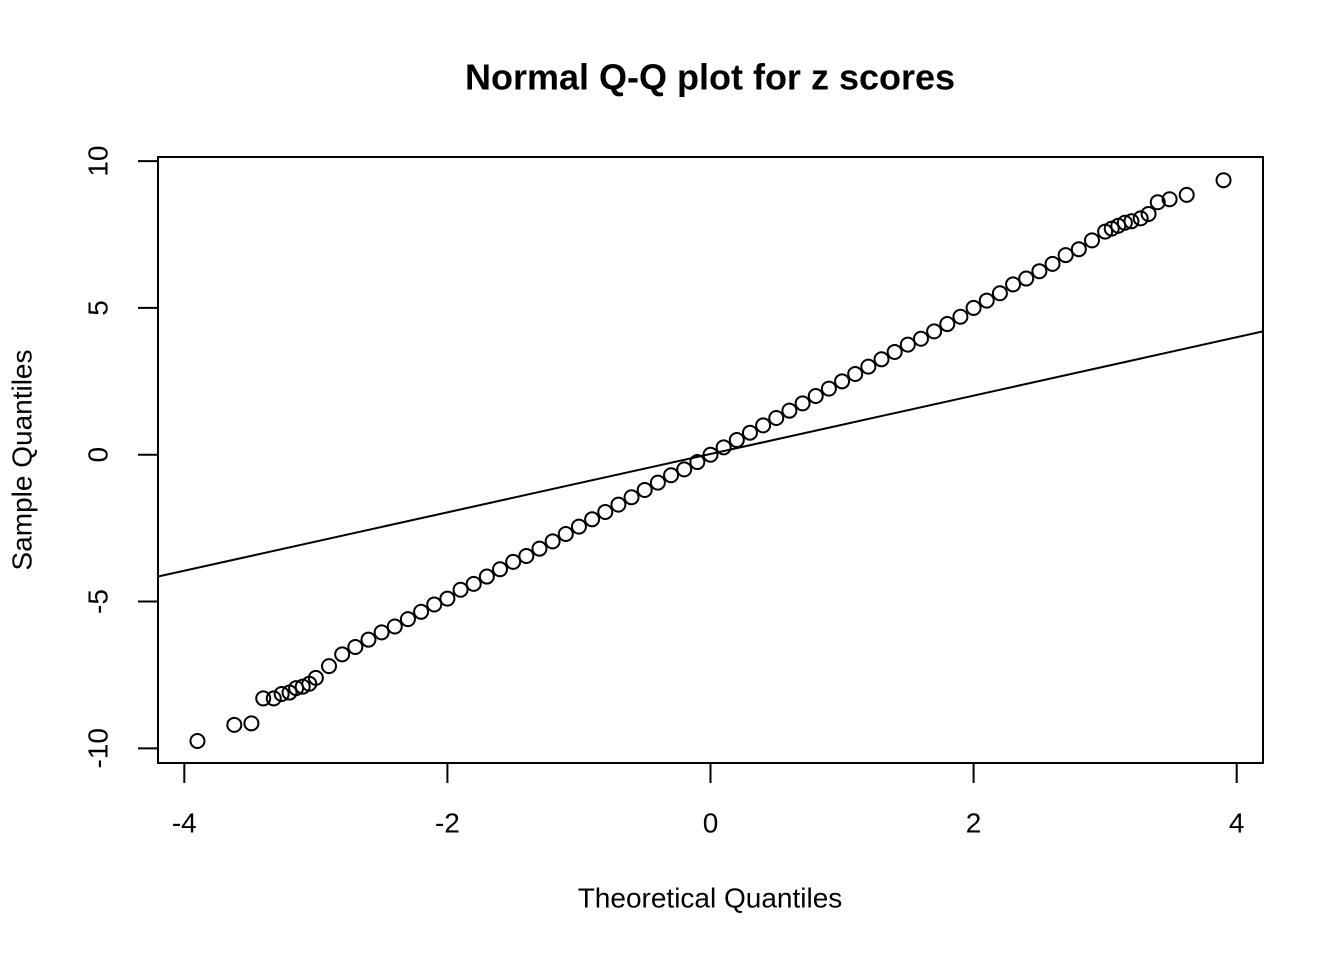  What do you see at coordinates (21, 459) in the screenshot?
I see `y-axis-label: Sample Quantiles` at bounding box center [21, 459].